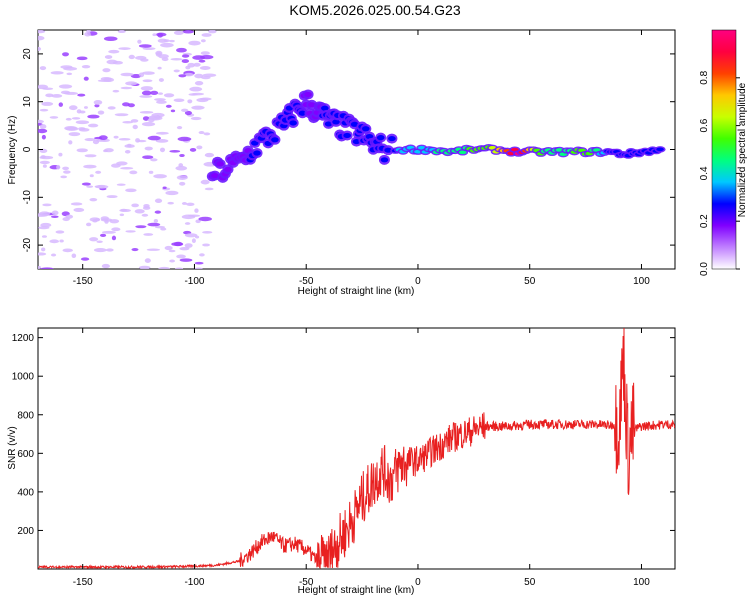 The height and width of the screenshot is (600, 750). Describe the element at coordinates (356, 590) in the screenshot. I see `bottom-x-axis-label: Height of straight line (km)` at that location.